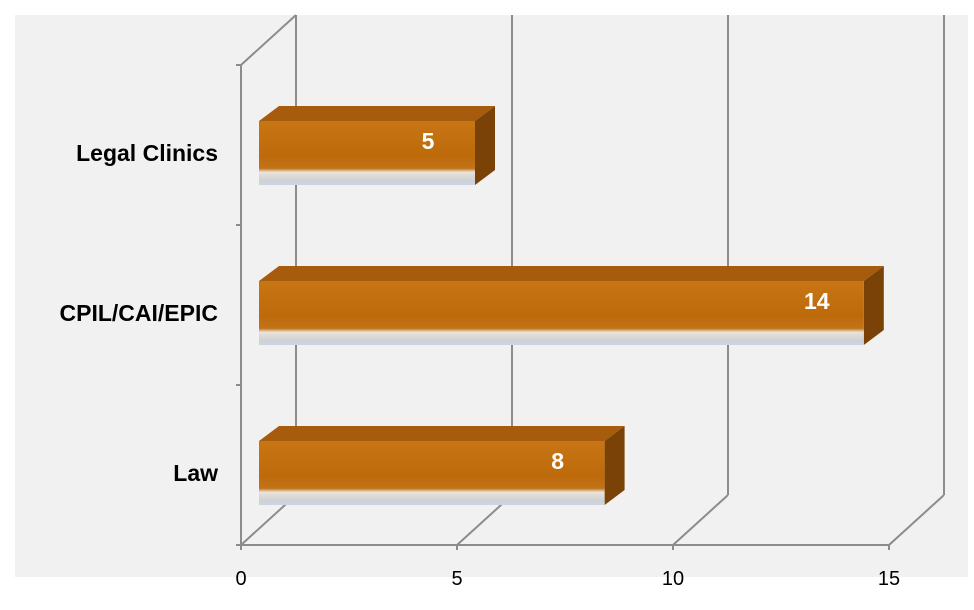  Describe the element at coordinates (268, 40) in the screenshot. I see `top-depth-line` at that location.